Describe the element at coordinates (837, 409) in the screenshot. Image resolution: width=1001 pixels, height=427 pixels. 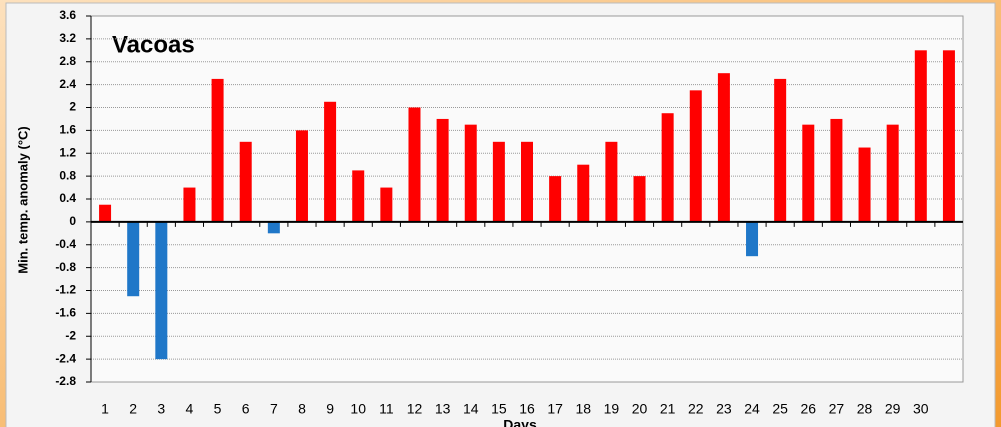
I see `x-tick-label: 27` at that location.